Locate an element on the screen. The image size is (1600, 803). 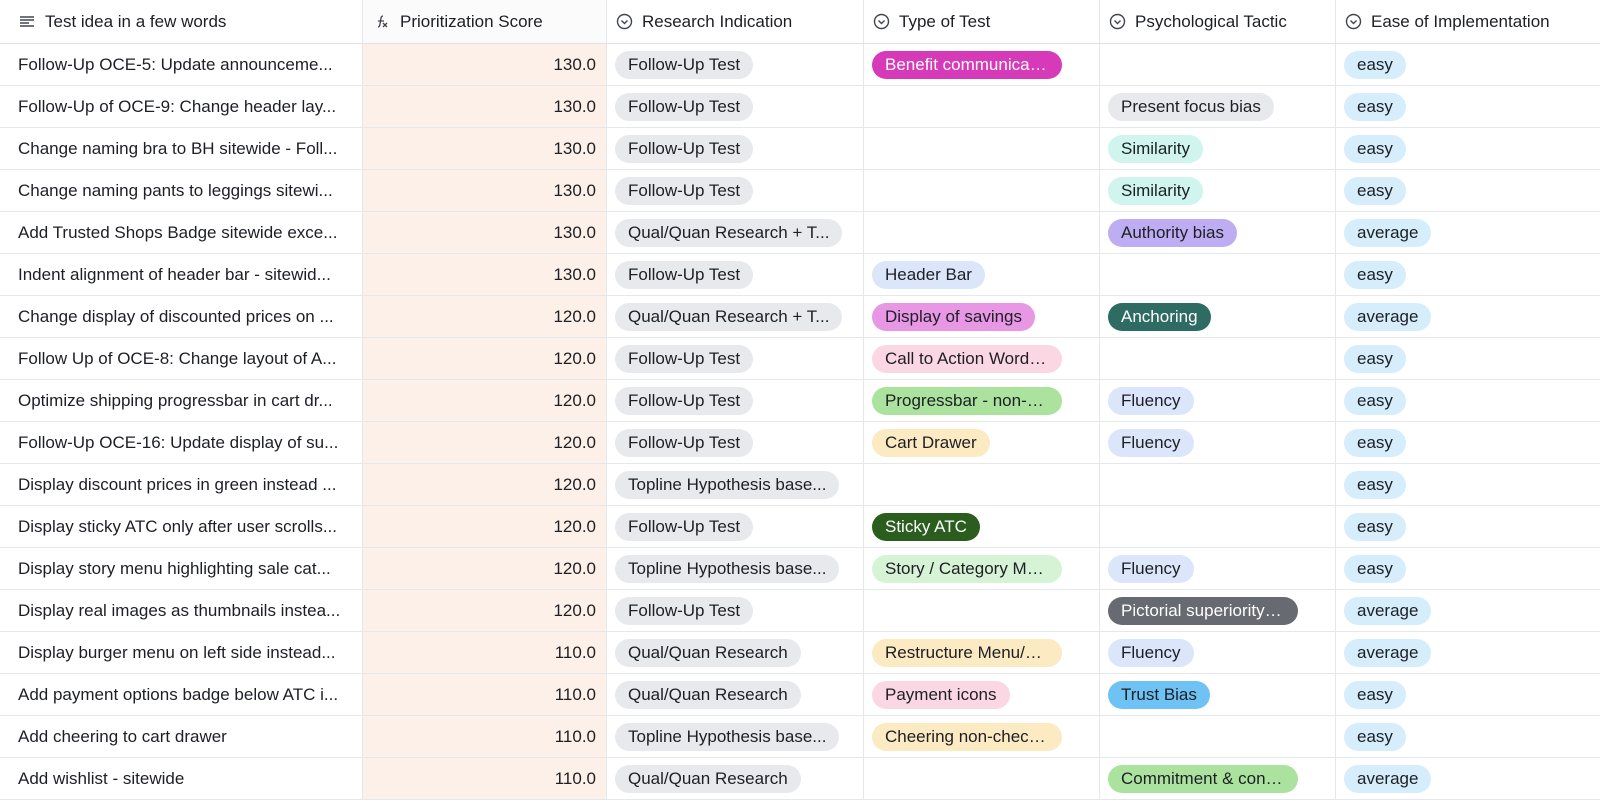
cell-test-idea: Add cheering to cart drawer is located at coordinates (181, 736).